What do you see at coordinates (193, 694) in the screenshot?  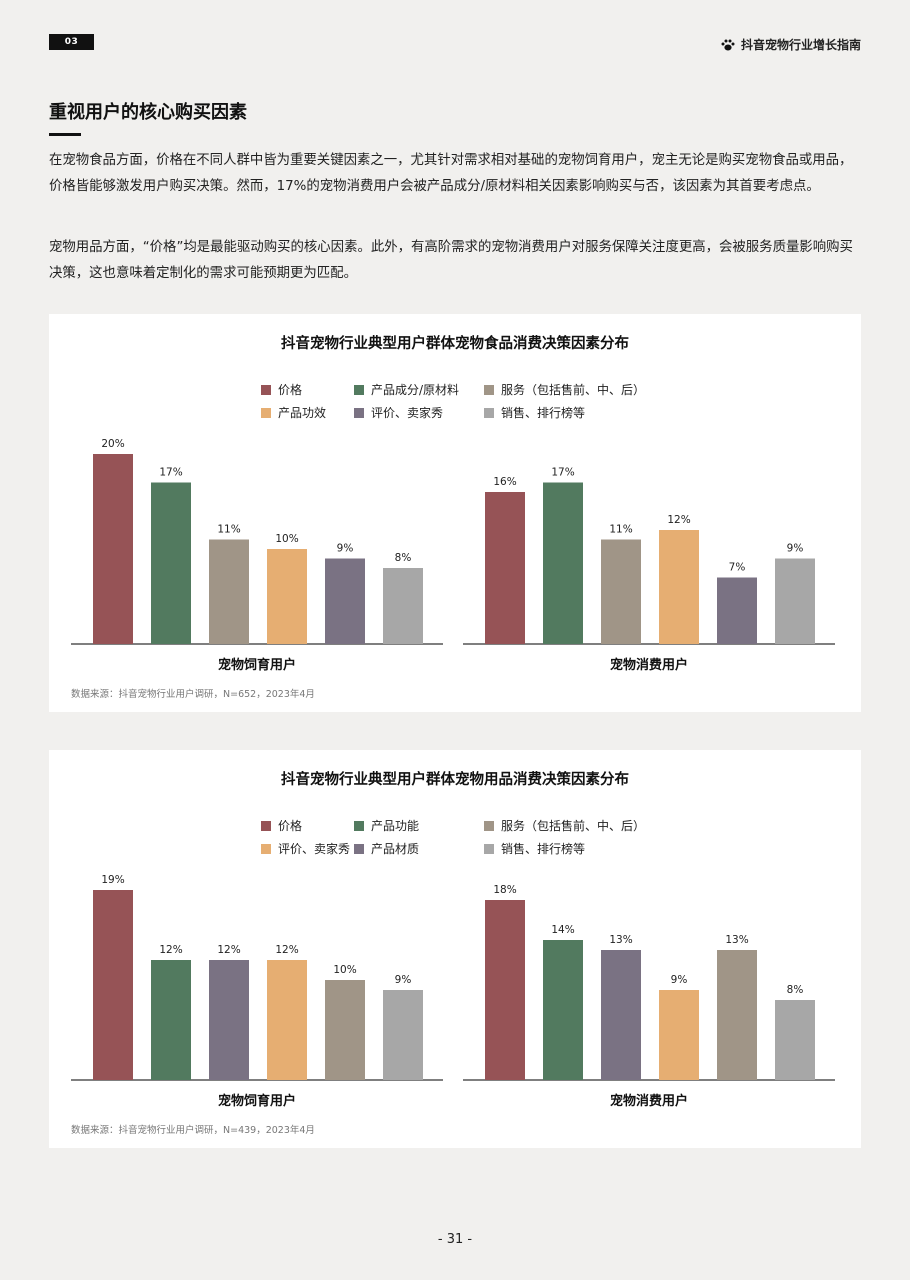 I see `chart-source: 数据来源：抖音宠物行业用户调研，N=652，2023年4月` at bounding box center [193, 694].